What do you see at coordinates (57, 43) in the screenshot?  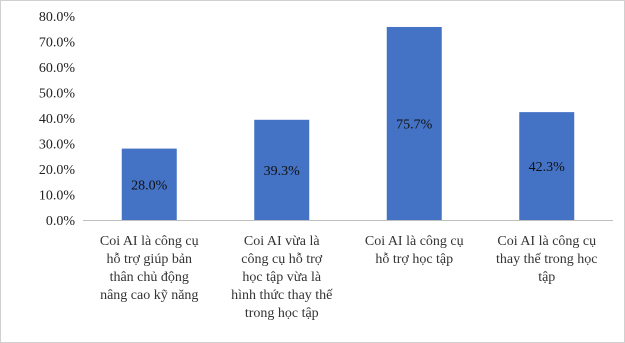 I see `y-tick-label: 70.0%` at bounding box center [57, 43].